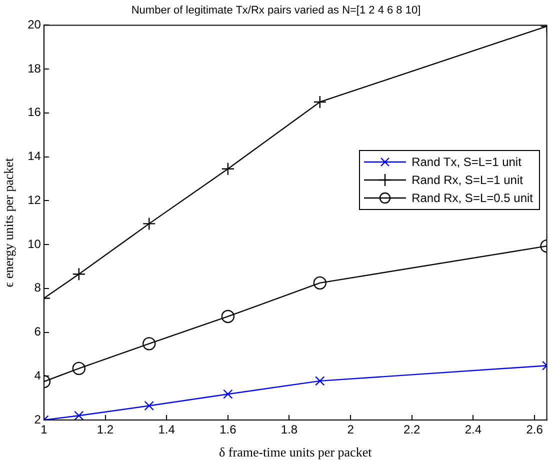  What do you see at coordinates (35, 199) in the screenshot?
I see `y-tick-label: 12` at bounding box center [35, 199].